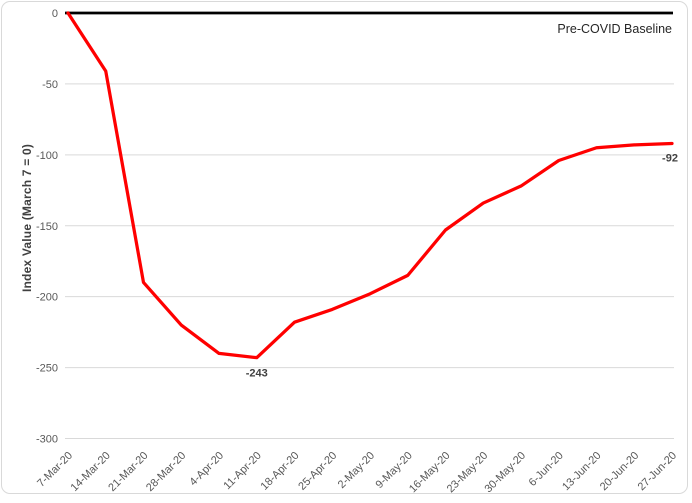 This screenshot has width=692, height=503. Describe the element at coordinates (206, 469) in the screenshot. I see `x-tick-label: 4-Apr-20` at that location.